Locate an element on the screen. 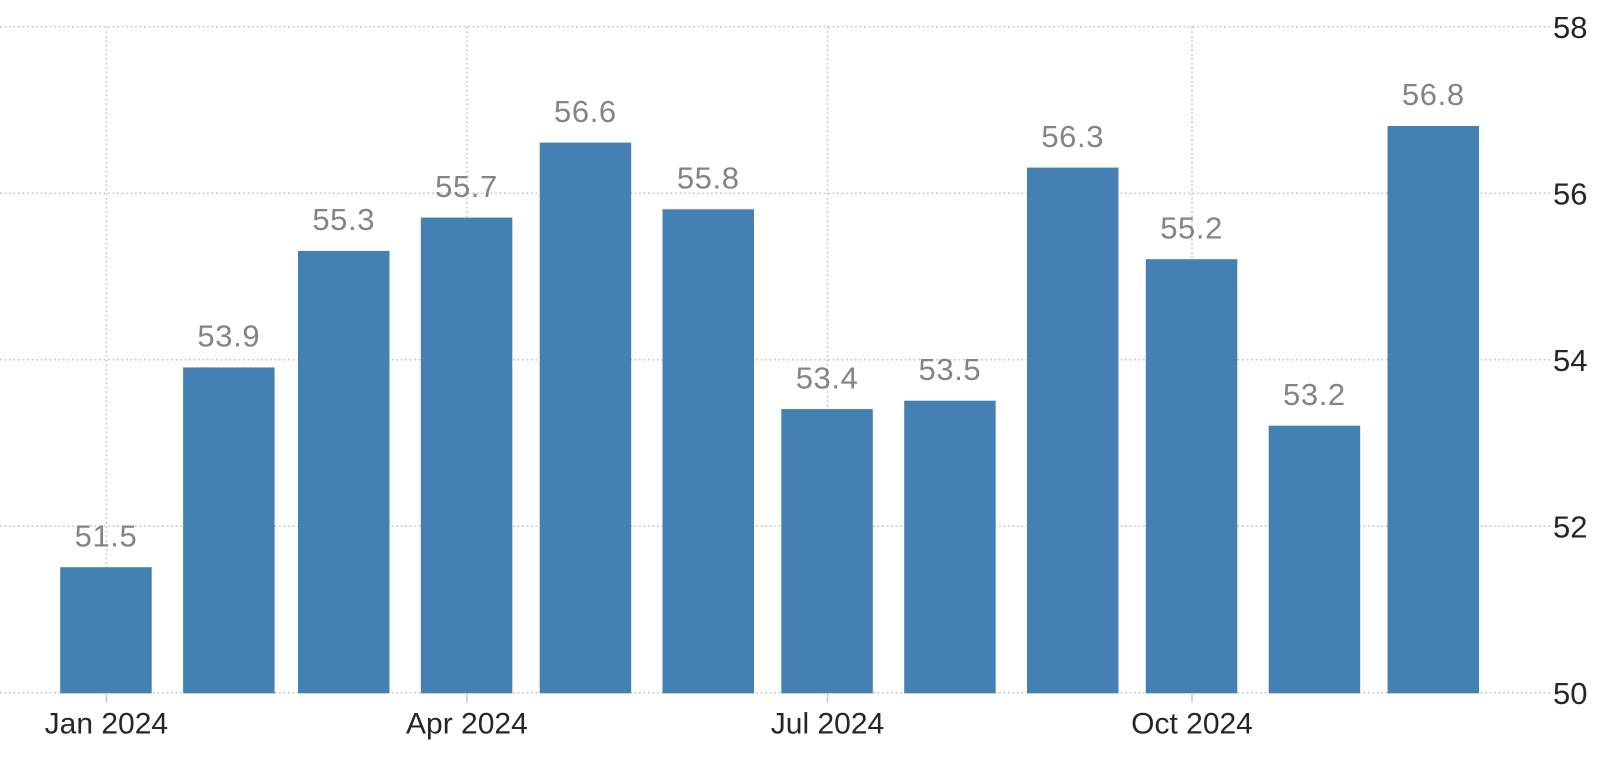 This screenshot has width=1601, height=757. svg-text: 55.3 is located at coordinates (343, 219).